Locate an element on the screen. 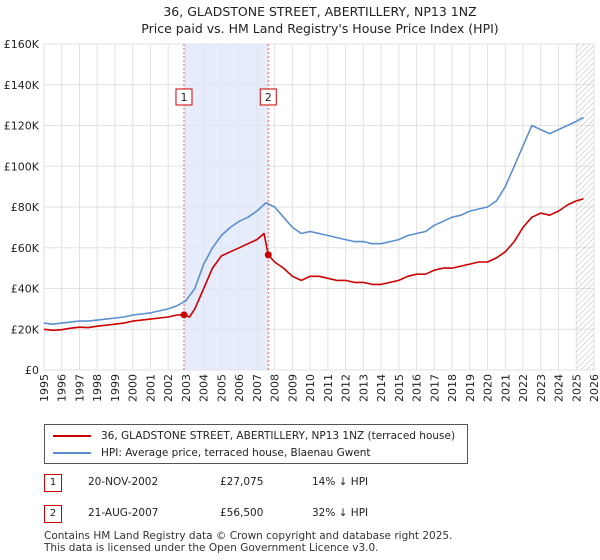  y-axis: £0 £20K £40K £60K £80K £100K £120K £140K £160K is located at coordinates (22, 207).